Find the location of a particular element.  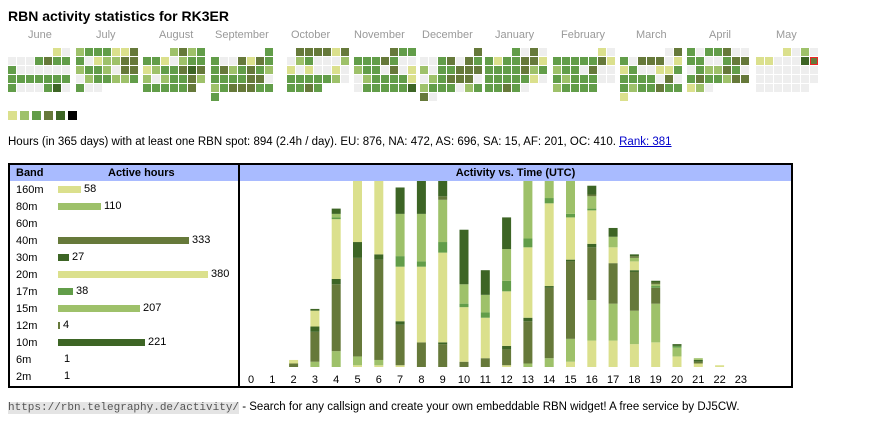

rank-link: Rank: 381 is located at coordinates (645, 142).